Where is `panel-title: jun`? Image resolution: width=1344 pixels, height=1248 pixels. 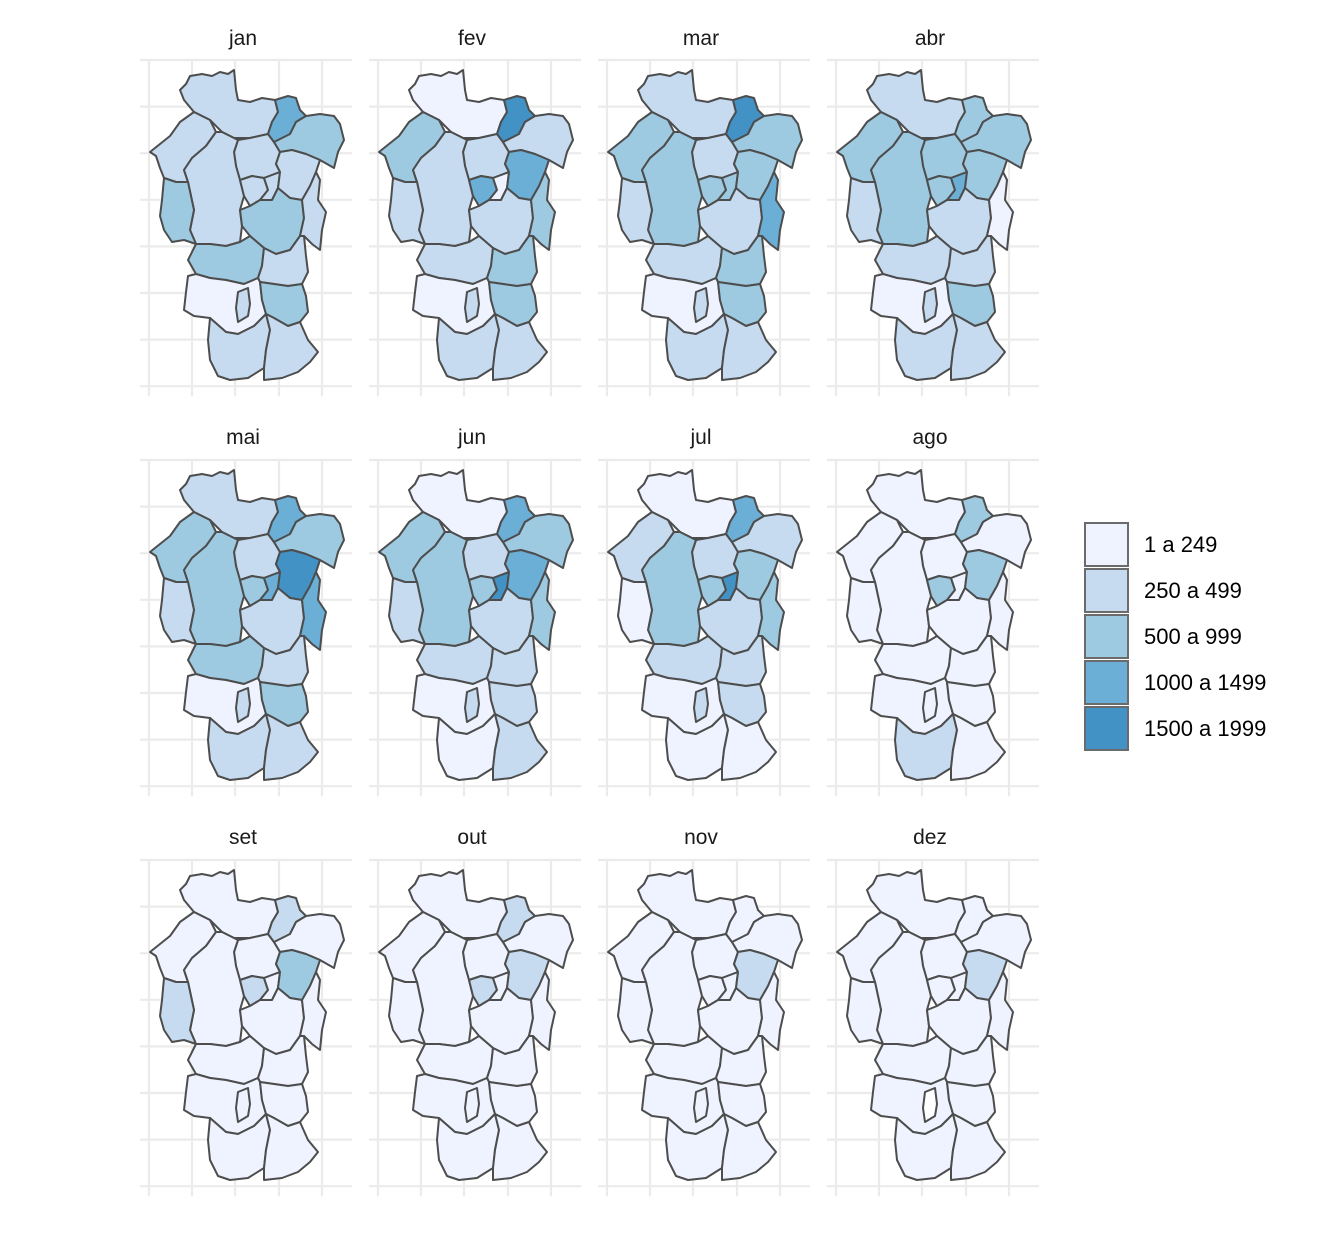 panel-title: jun is located at coordinates (471, 437).